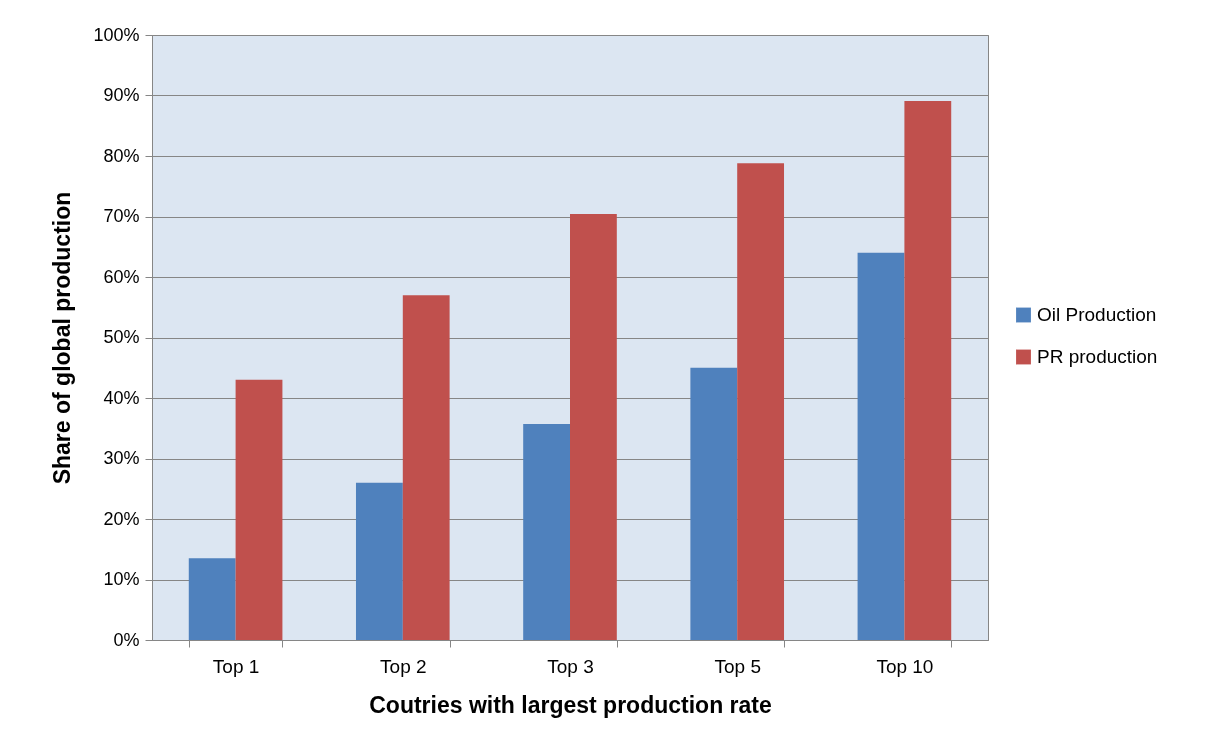 The width and height of the screenshot is (1208, 742). What do you see at coordinates (570, 704) in the screenshot?
I see `x-axis-title: Coutries with largest production rate` at bounding box center [570, 704].